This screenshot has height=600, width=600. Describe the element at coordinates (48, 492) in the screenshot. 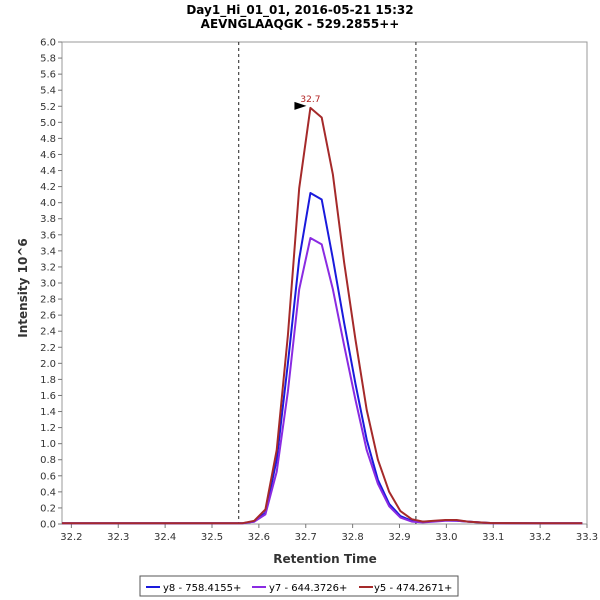

I see `y-tick-label: 0.4` at that location.